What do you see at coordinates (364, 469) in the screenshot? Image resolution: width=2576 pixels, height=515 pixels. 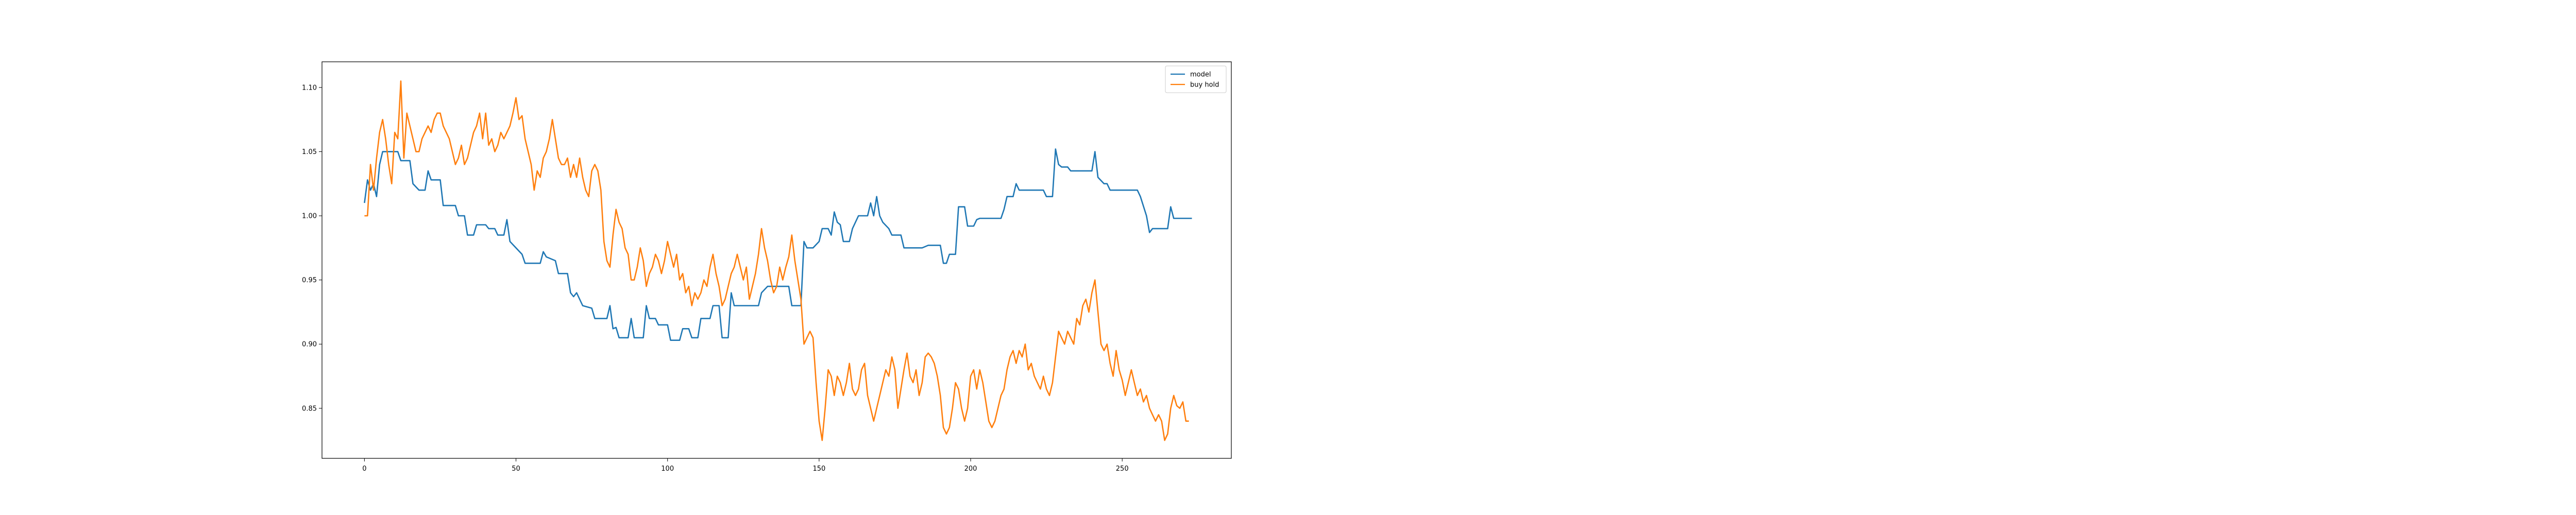 I see `x-tick-label: 0` at bounding box center [364, 469].